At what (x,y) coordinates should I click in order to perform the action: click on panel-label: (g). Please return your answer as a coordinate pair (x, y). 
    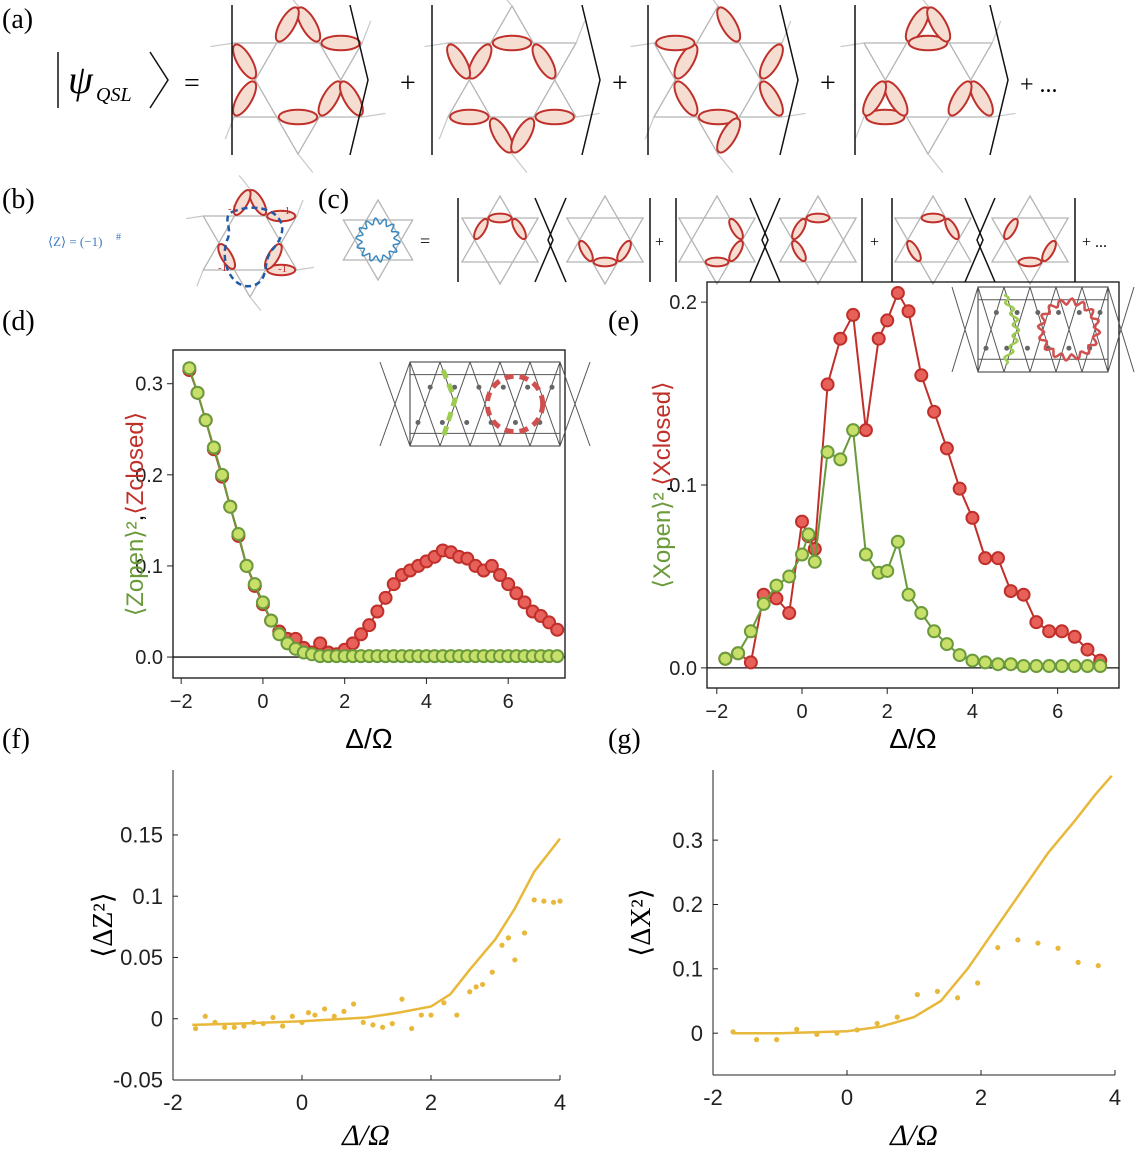
    Looking at the image, I should click on (624, 739).